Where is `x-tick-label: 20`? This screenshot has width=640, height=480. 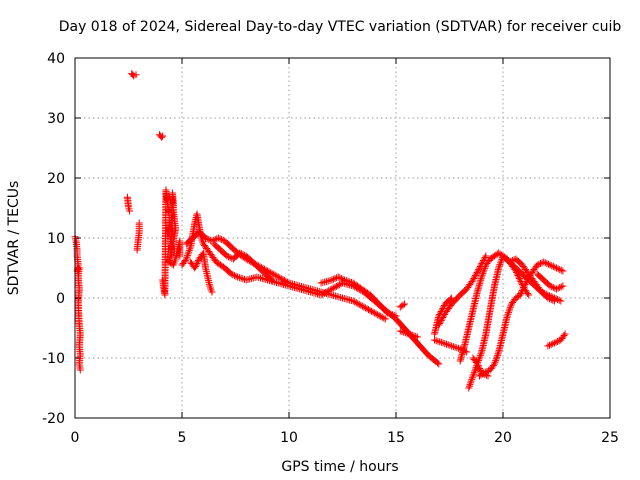 x-tick-label: 20 is located at coordinates (503, 438).